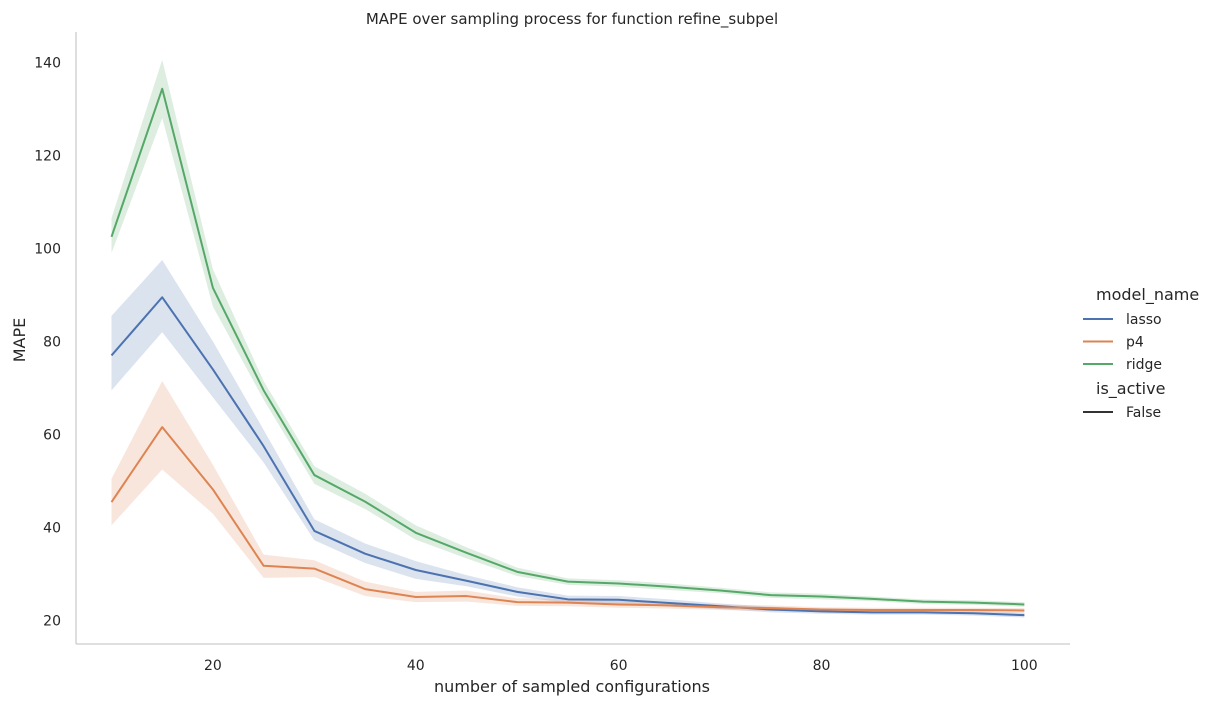  I want to click on y-tick-label: 80, so click(52, 342).